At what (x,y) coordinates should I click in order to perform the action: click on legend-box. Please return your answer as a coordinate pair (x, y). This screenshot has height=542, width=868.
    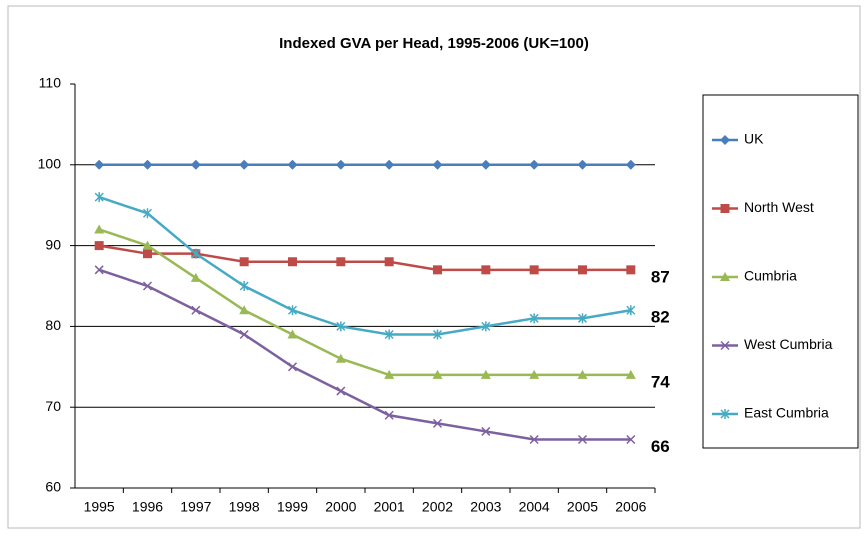
    Looking at the image, I should click on (780, 271).